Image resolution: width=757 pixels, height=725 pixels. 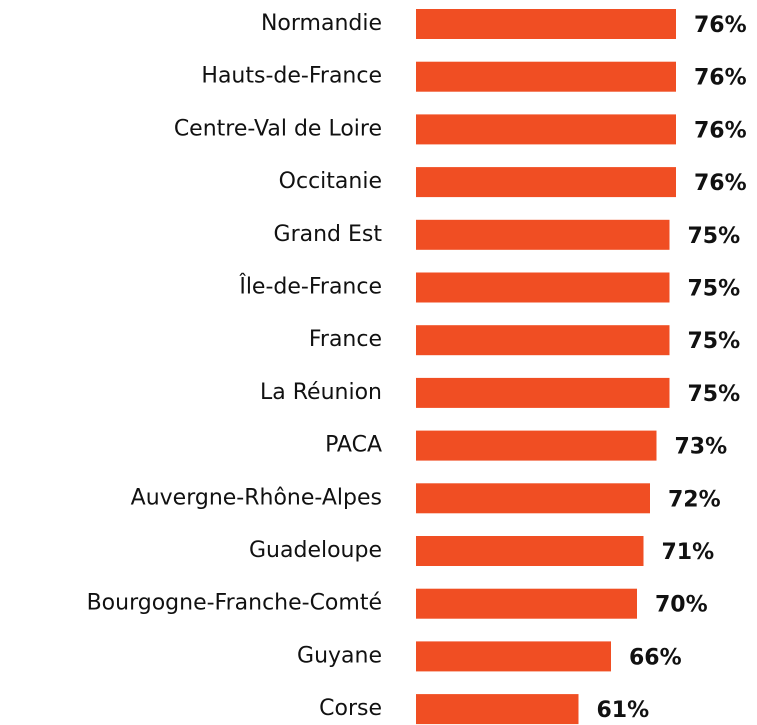 What do you see at coordinates (321, 23) in the screenshot?
I see `category-label: Normandie` at bounding box center [321, 23].